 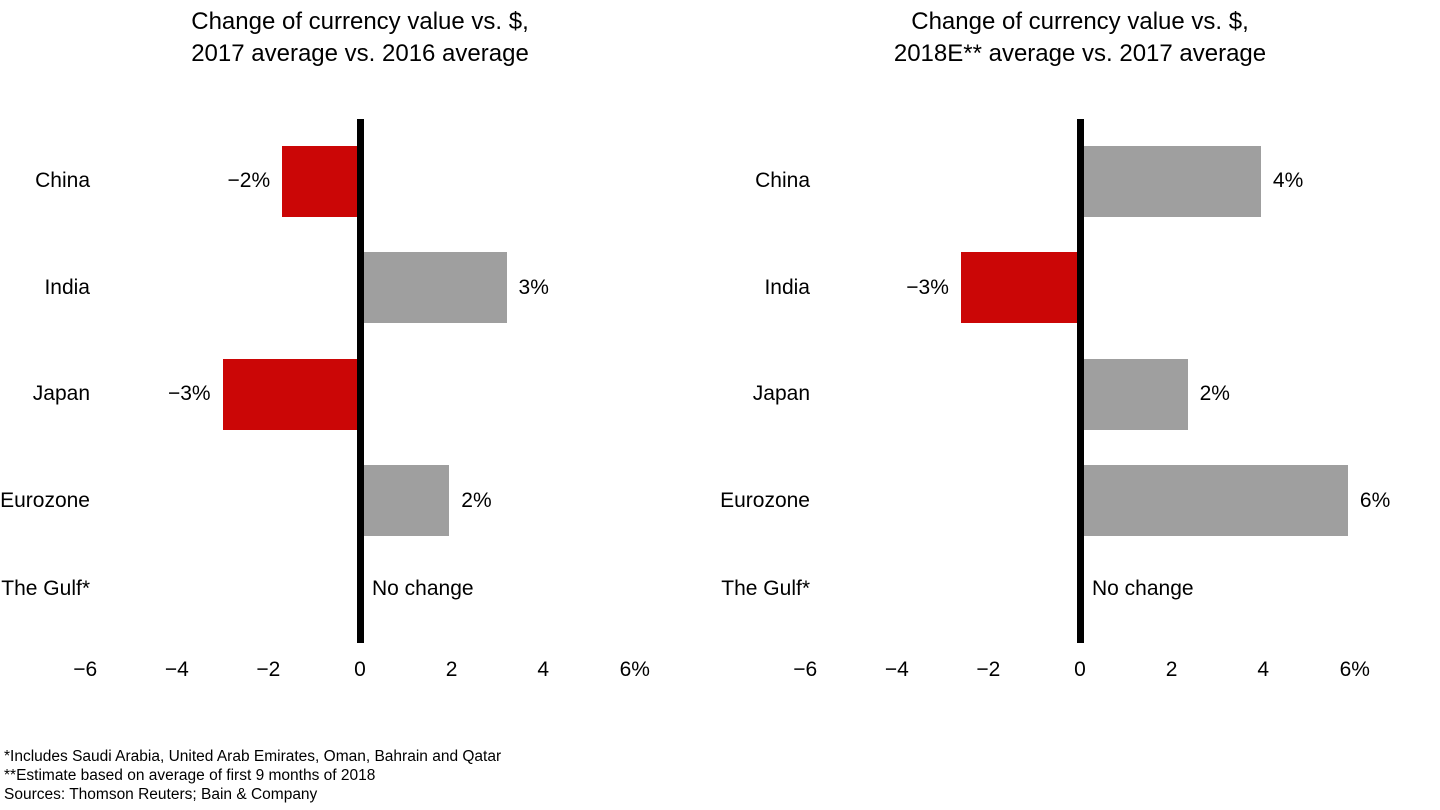 I want to click on value-label-japan: −3%, so click(x=189, y=393).